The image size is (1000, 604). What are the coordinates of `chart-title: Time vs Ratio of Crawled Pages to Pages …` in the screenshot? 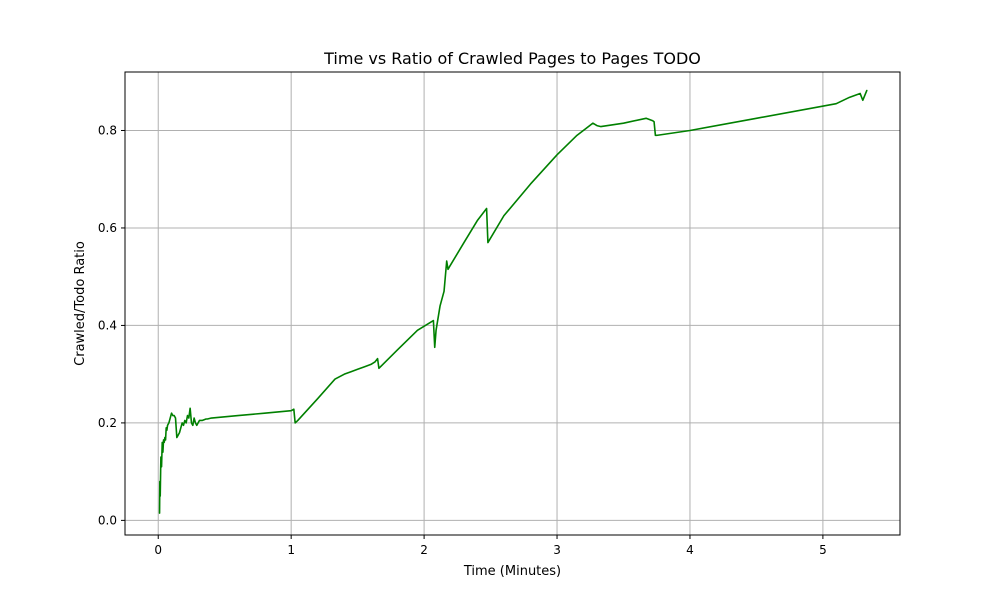 It's located at (512, 58).